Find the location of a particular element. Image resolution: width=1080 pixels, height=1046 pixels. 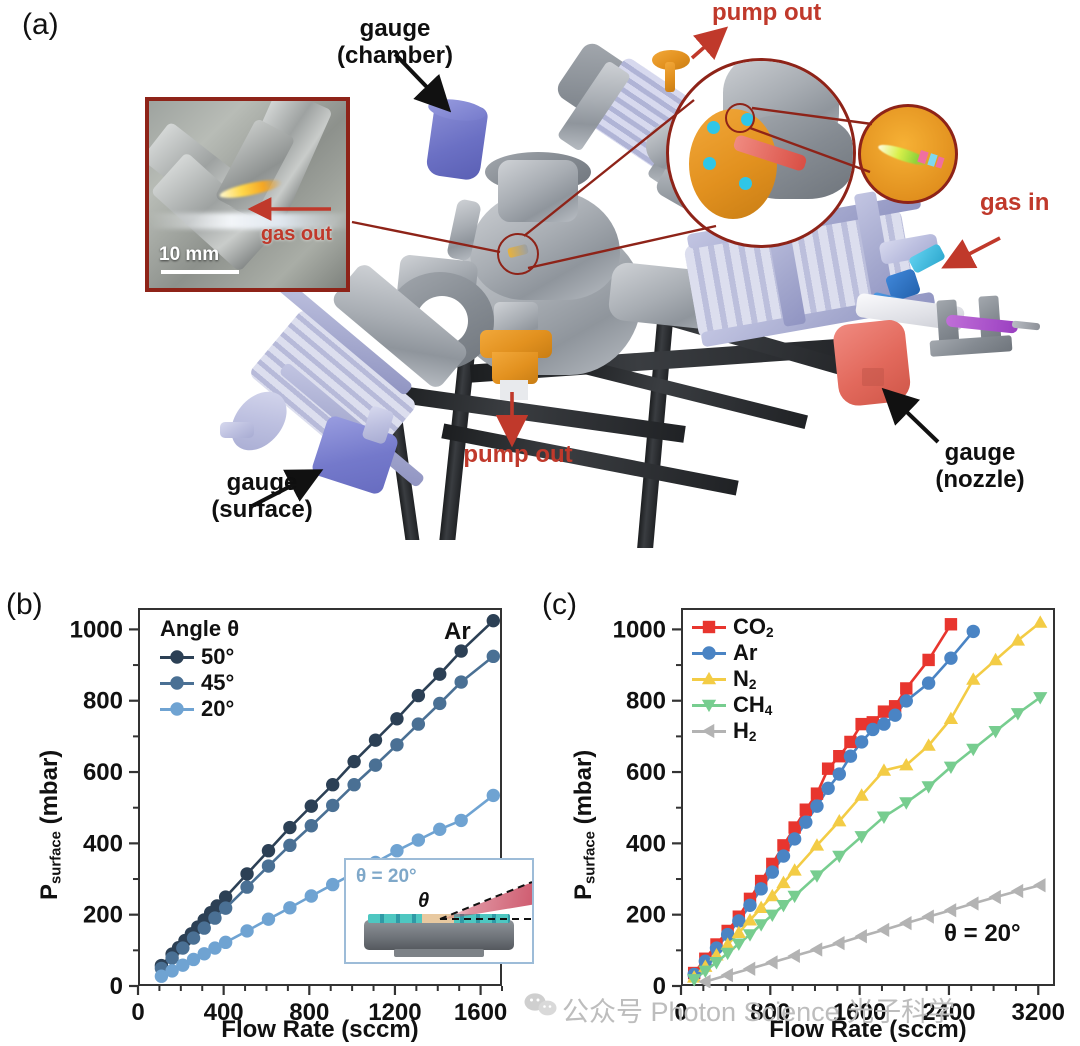

legend-label: Ar is located at coordinates (745, 653).